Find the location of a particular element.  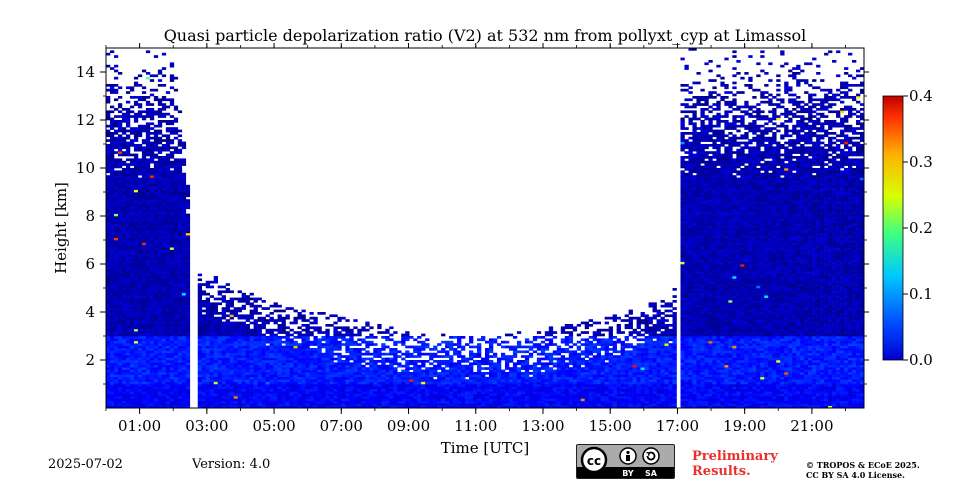

sa-label: SA is located at coordinates (651, 473).